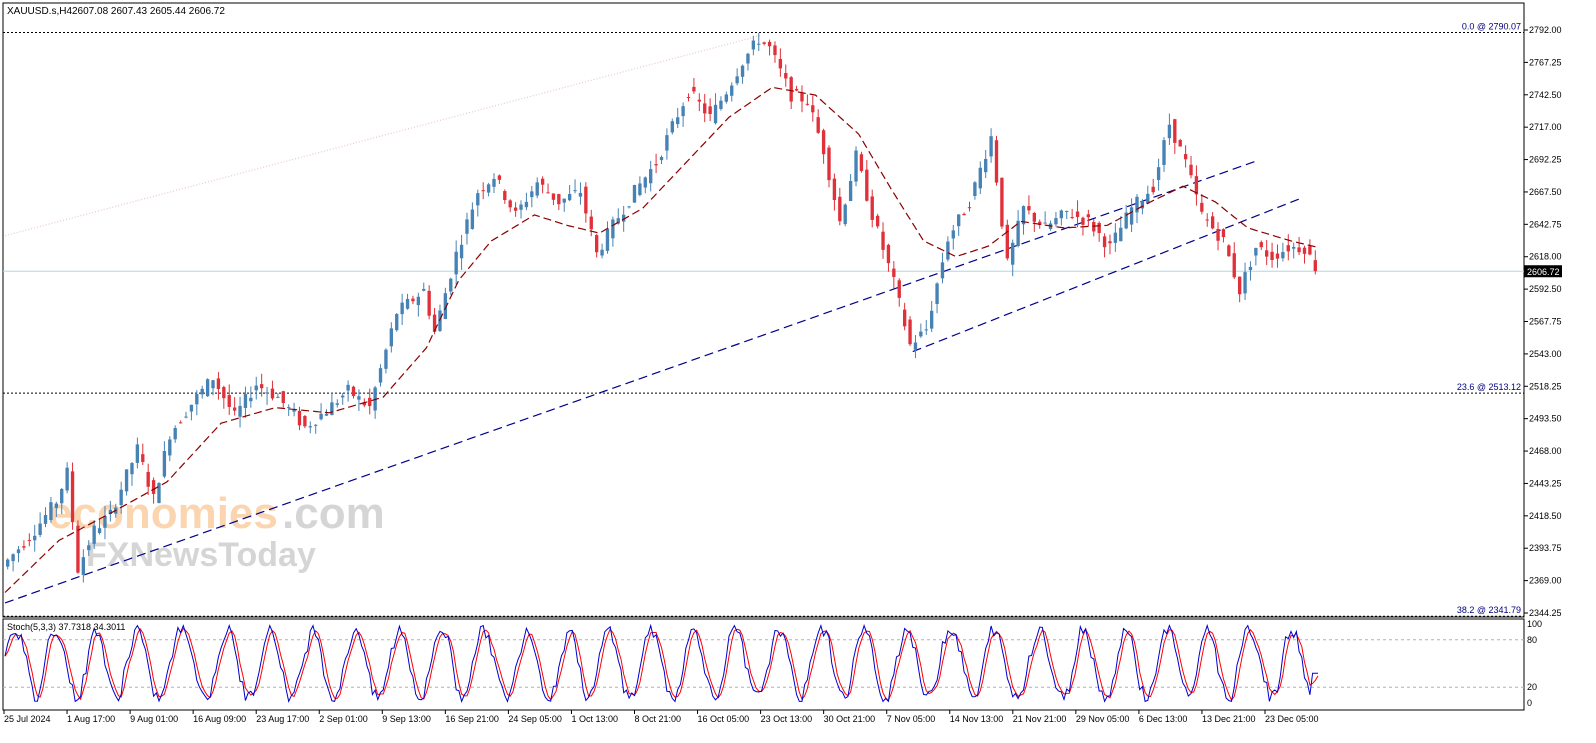 The width and height of the screenshot is (1596, 743). Describe the element at coordinates (1532, 687) in the screenshot. I see `stoch-tick-label: 20` at that location.